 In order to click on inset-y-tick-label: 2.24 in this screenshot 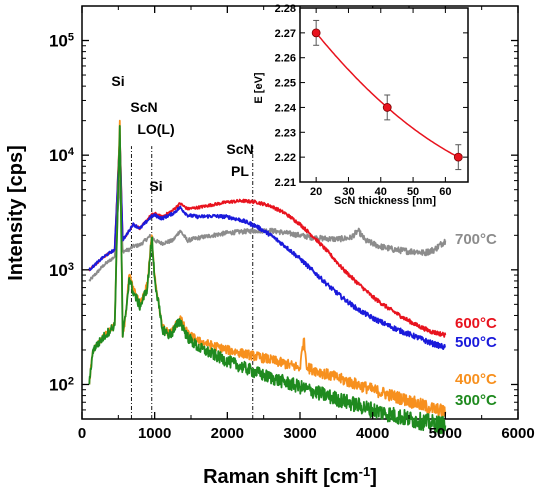, I will do `click(286, 108)`.